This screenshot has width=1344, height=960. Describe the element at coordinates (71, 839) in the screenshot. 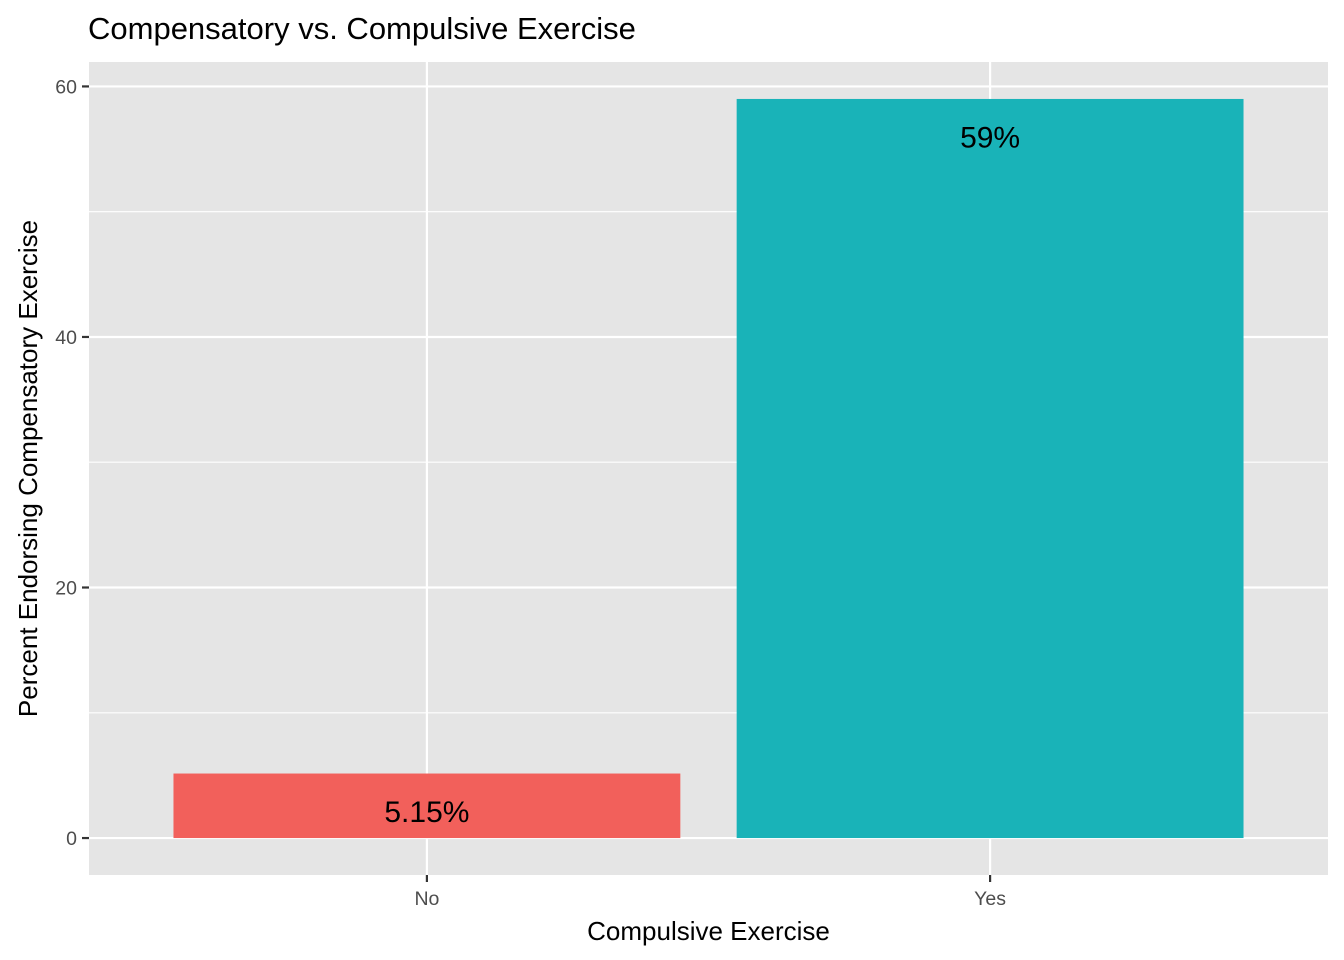

I see `y-tick-label: 0` at that location.